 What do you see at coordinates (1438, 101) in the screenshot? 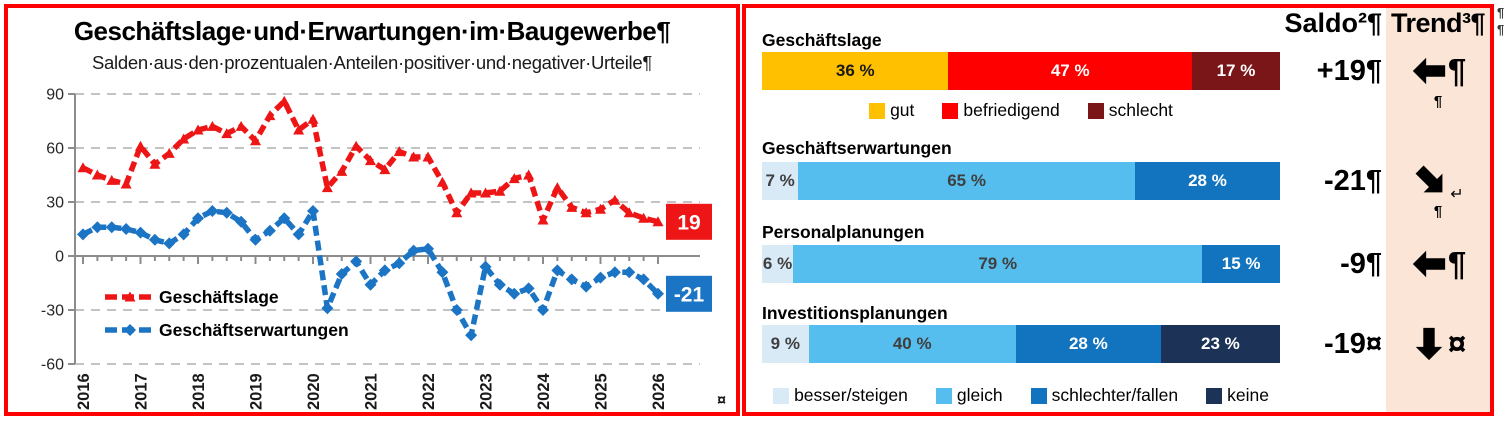
I see `trend-below-mark: ¶` at bounding box center [1438, 101].